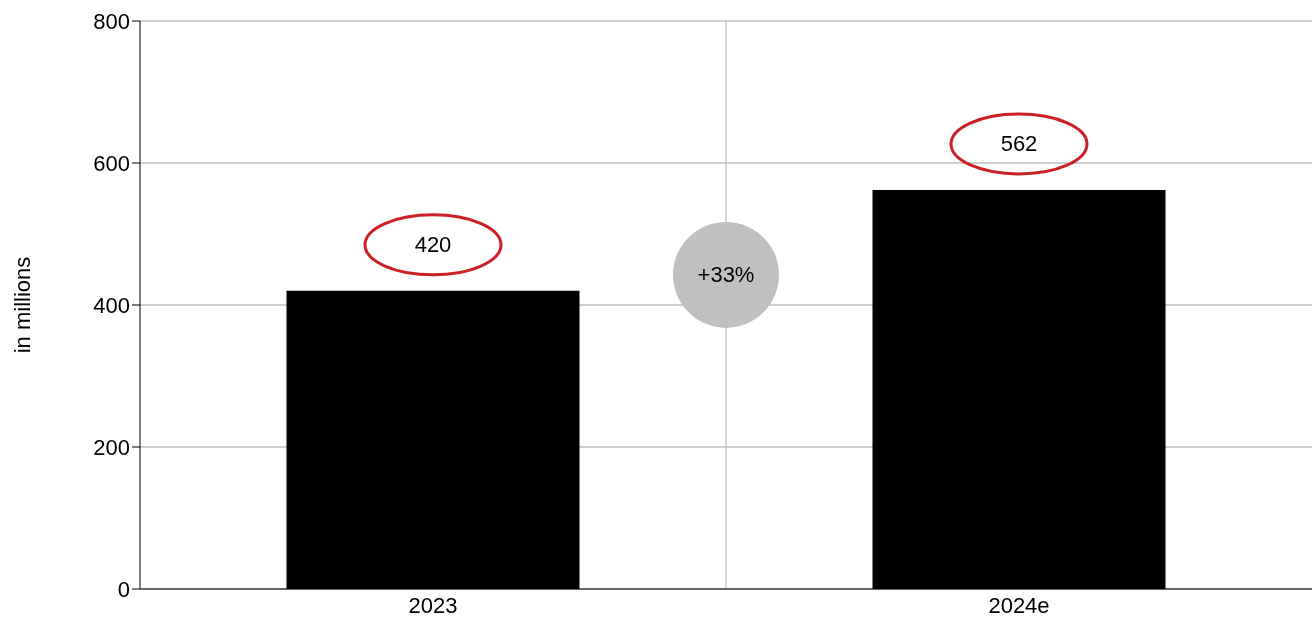 The width and height of the screenshot is (1312, 636). I want to click on y-tick-label: 0, so click(123, 589).